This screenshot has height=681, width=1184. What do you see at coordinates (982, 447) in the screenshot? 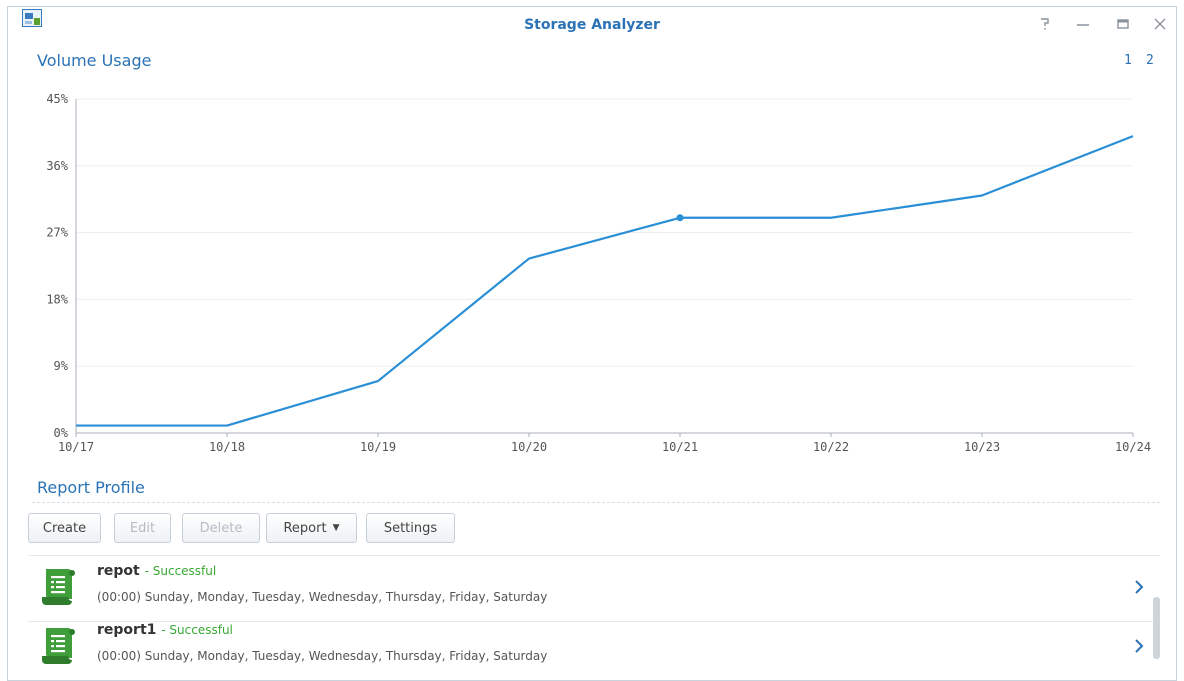
I see `x-tick-label: 10/23` at bounding box center [982, 447].